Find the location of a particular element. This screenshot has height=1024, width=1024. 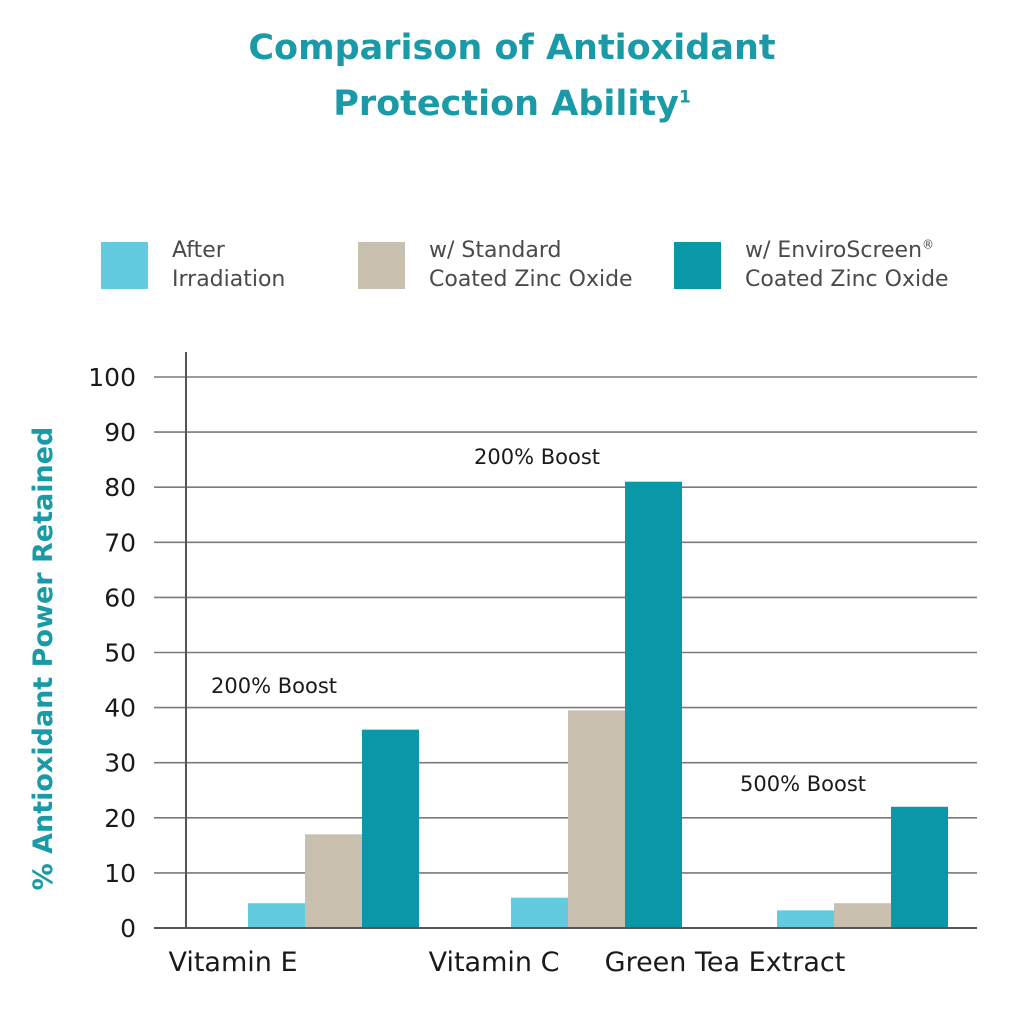

legend-item-standard-zinc-oxide: w/ Standard Coated Zinc Oxide is located at coordinates (495, 265).